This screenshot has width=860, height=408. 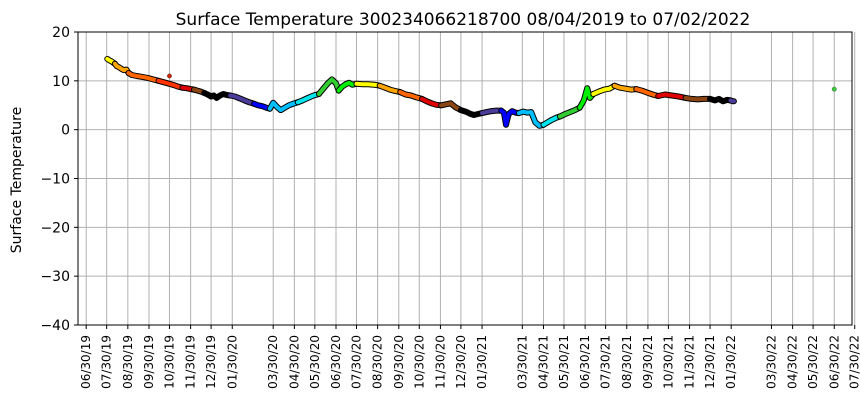 I want to click on x-tick-label: 10/30/20, so click(x=419, y=362).